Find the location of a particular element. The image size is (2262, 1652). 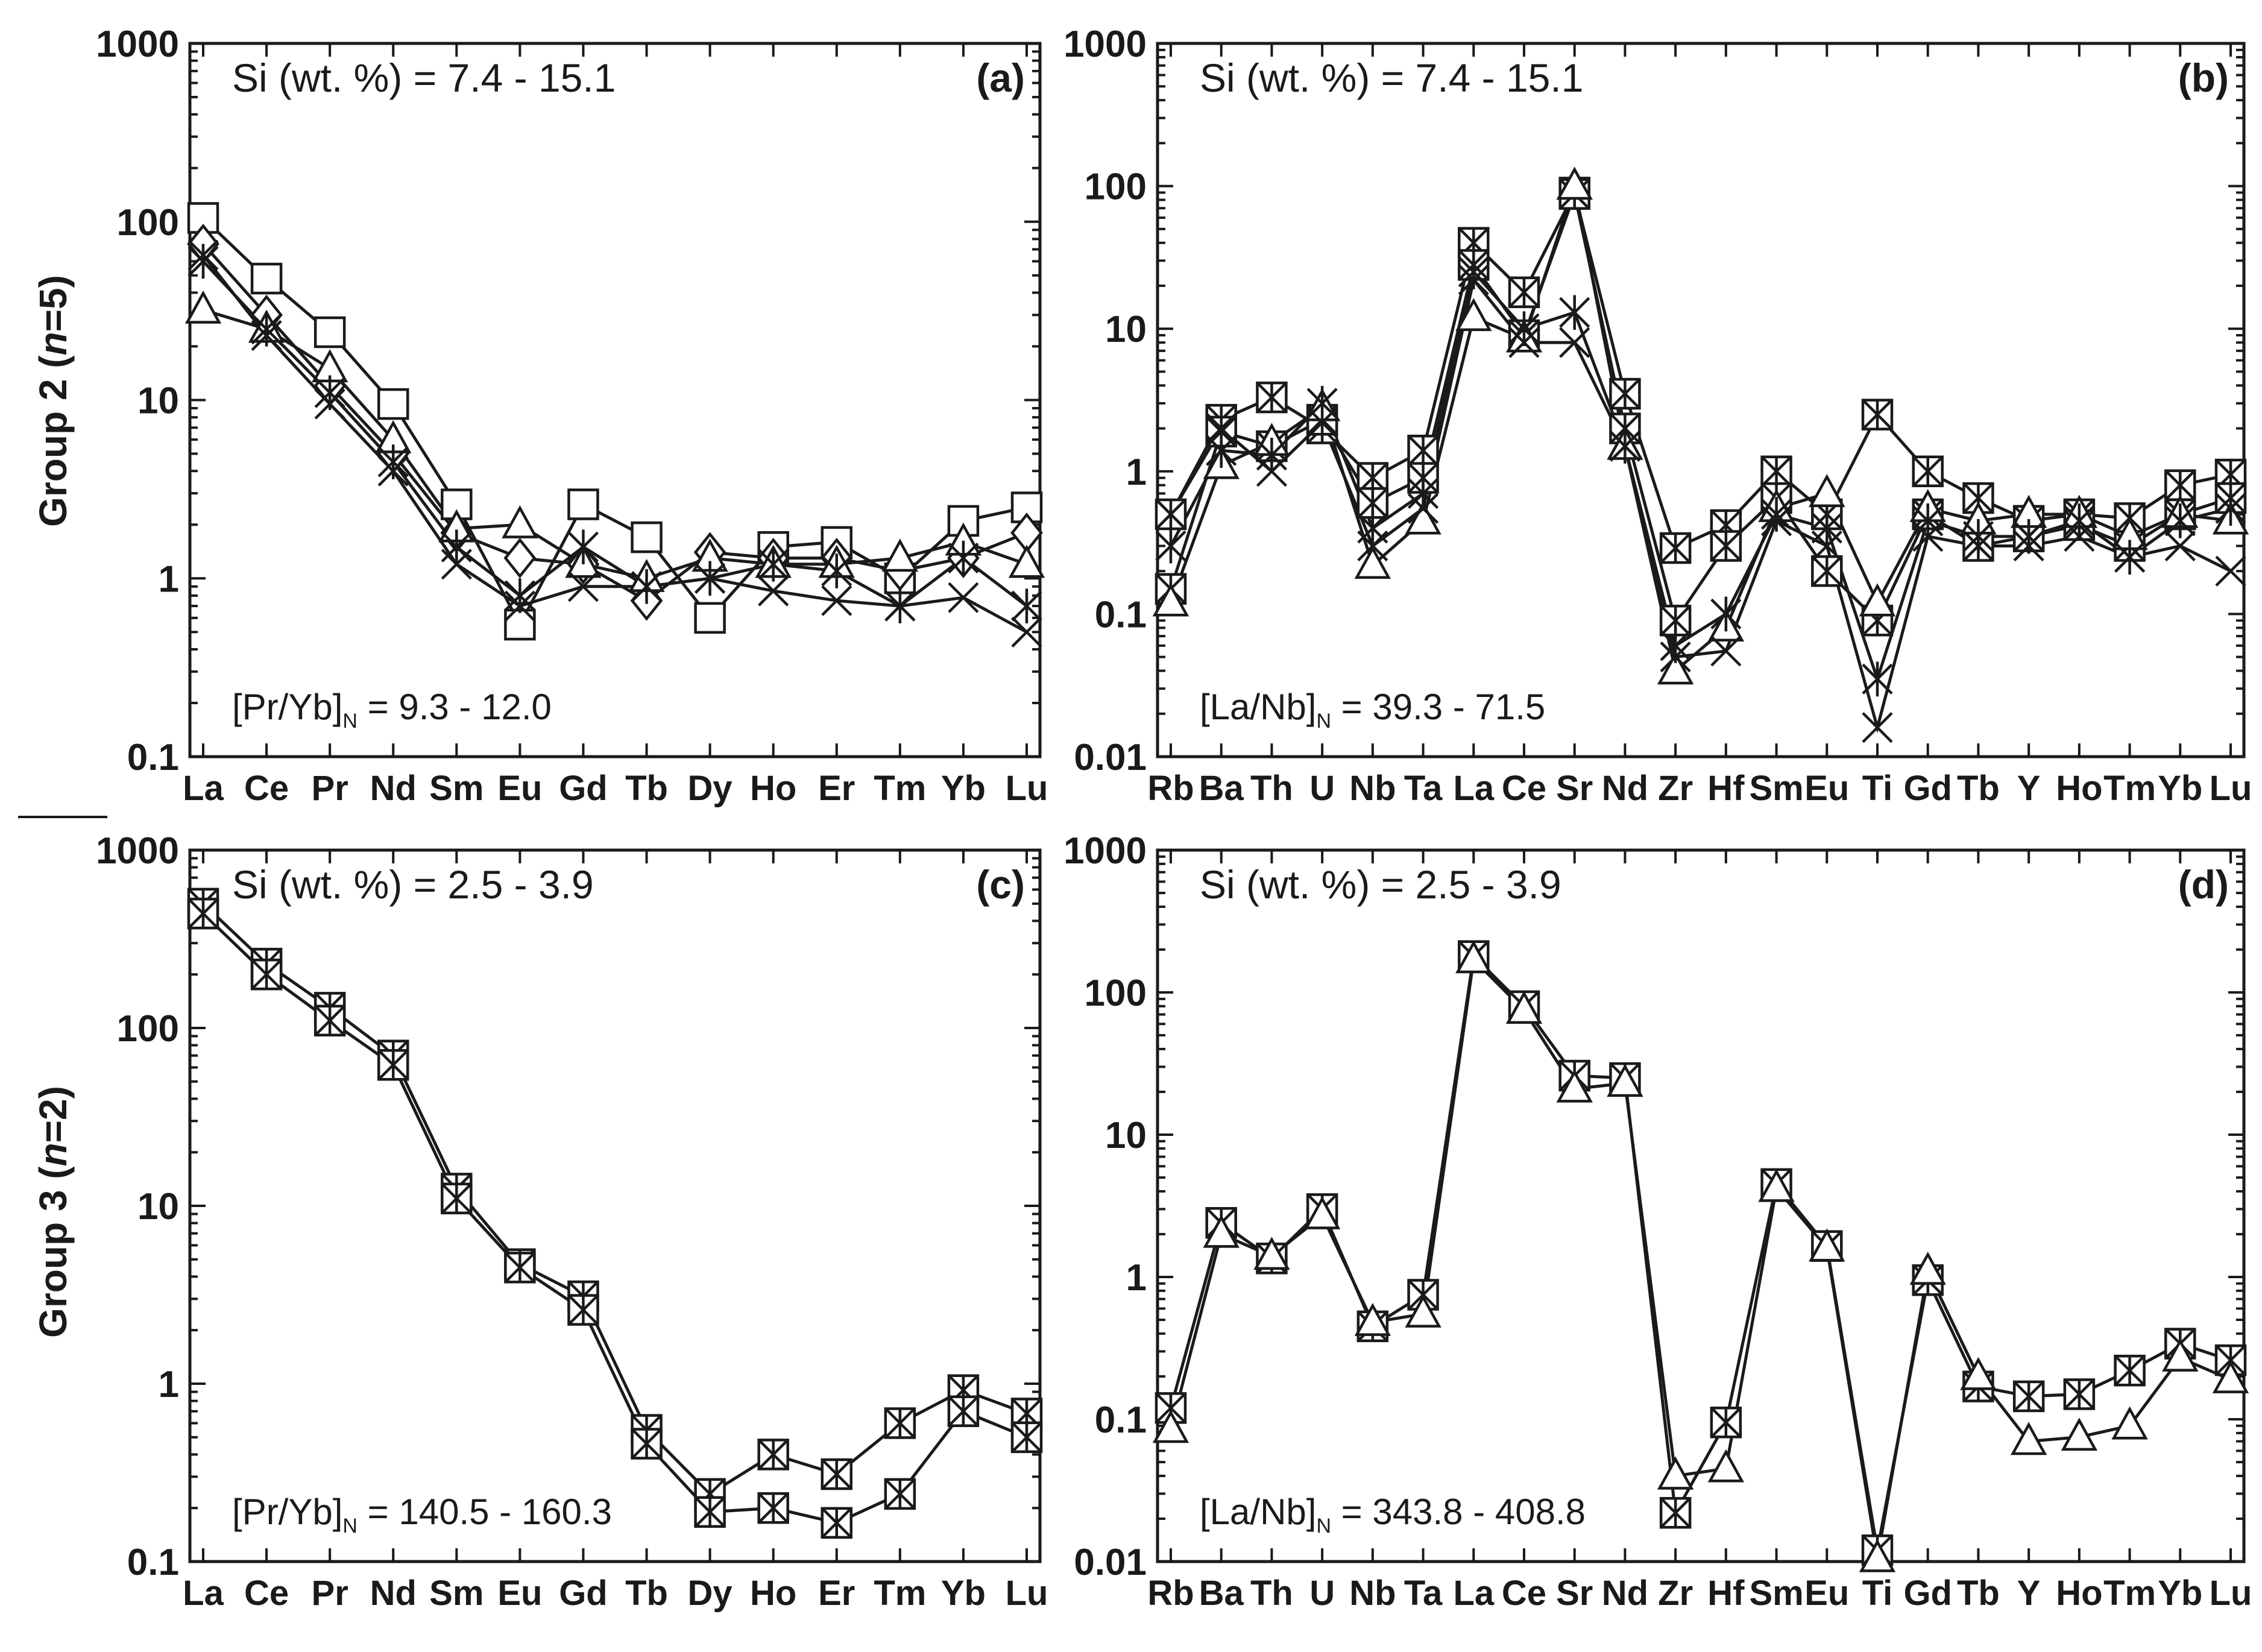

x-tick-label: Sm is located at coordinates (1776, 788).